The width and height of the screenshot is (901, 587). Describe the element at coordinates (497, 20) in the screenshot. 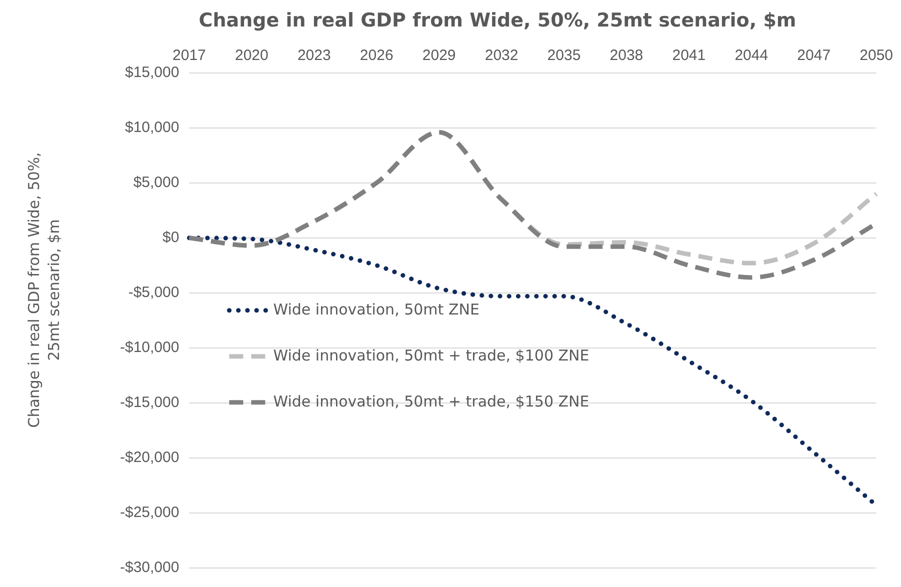

I see `chart-title: Change in real GDP from Wide, 50%, 25mt scenario, $m` at that location.